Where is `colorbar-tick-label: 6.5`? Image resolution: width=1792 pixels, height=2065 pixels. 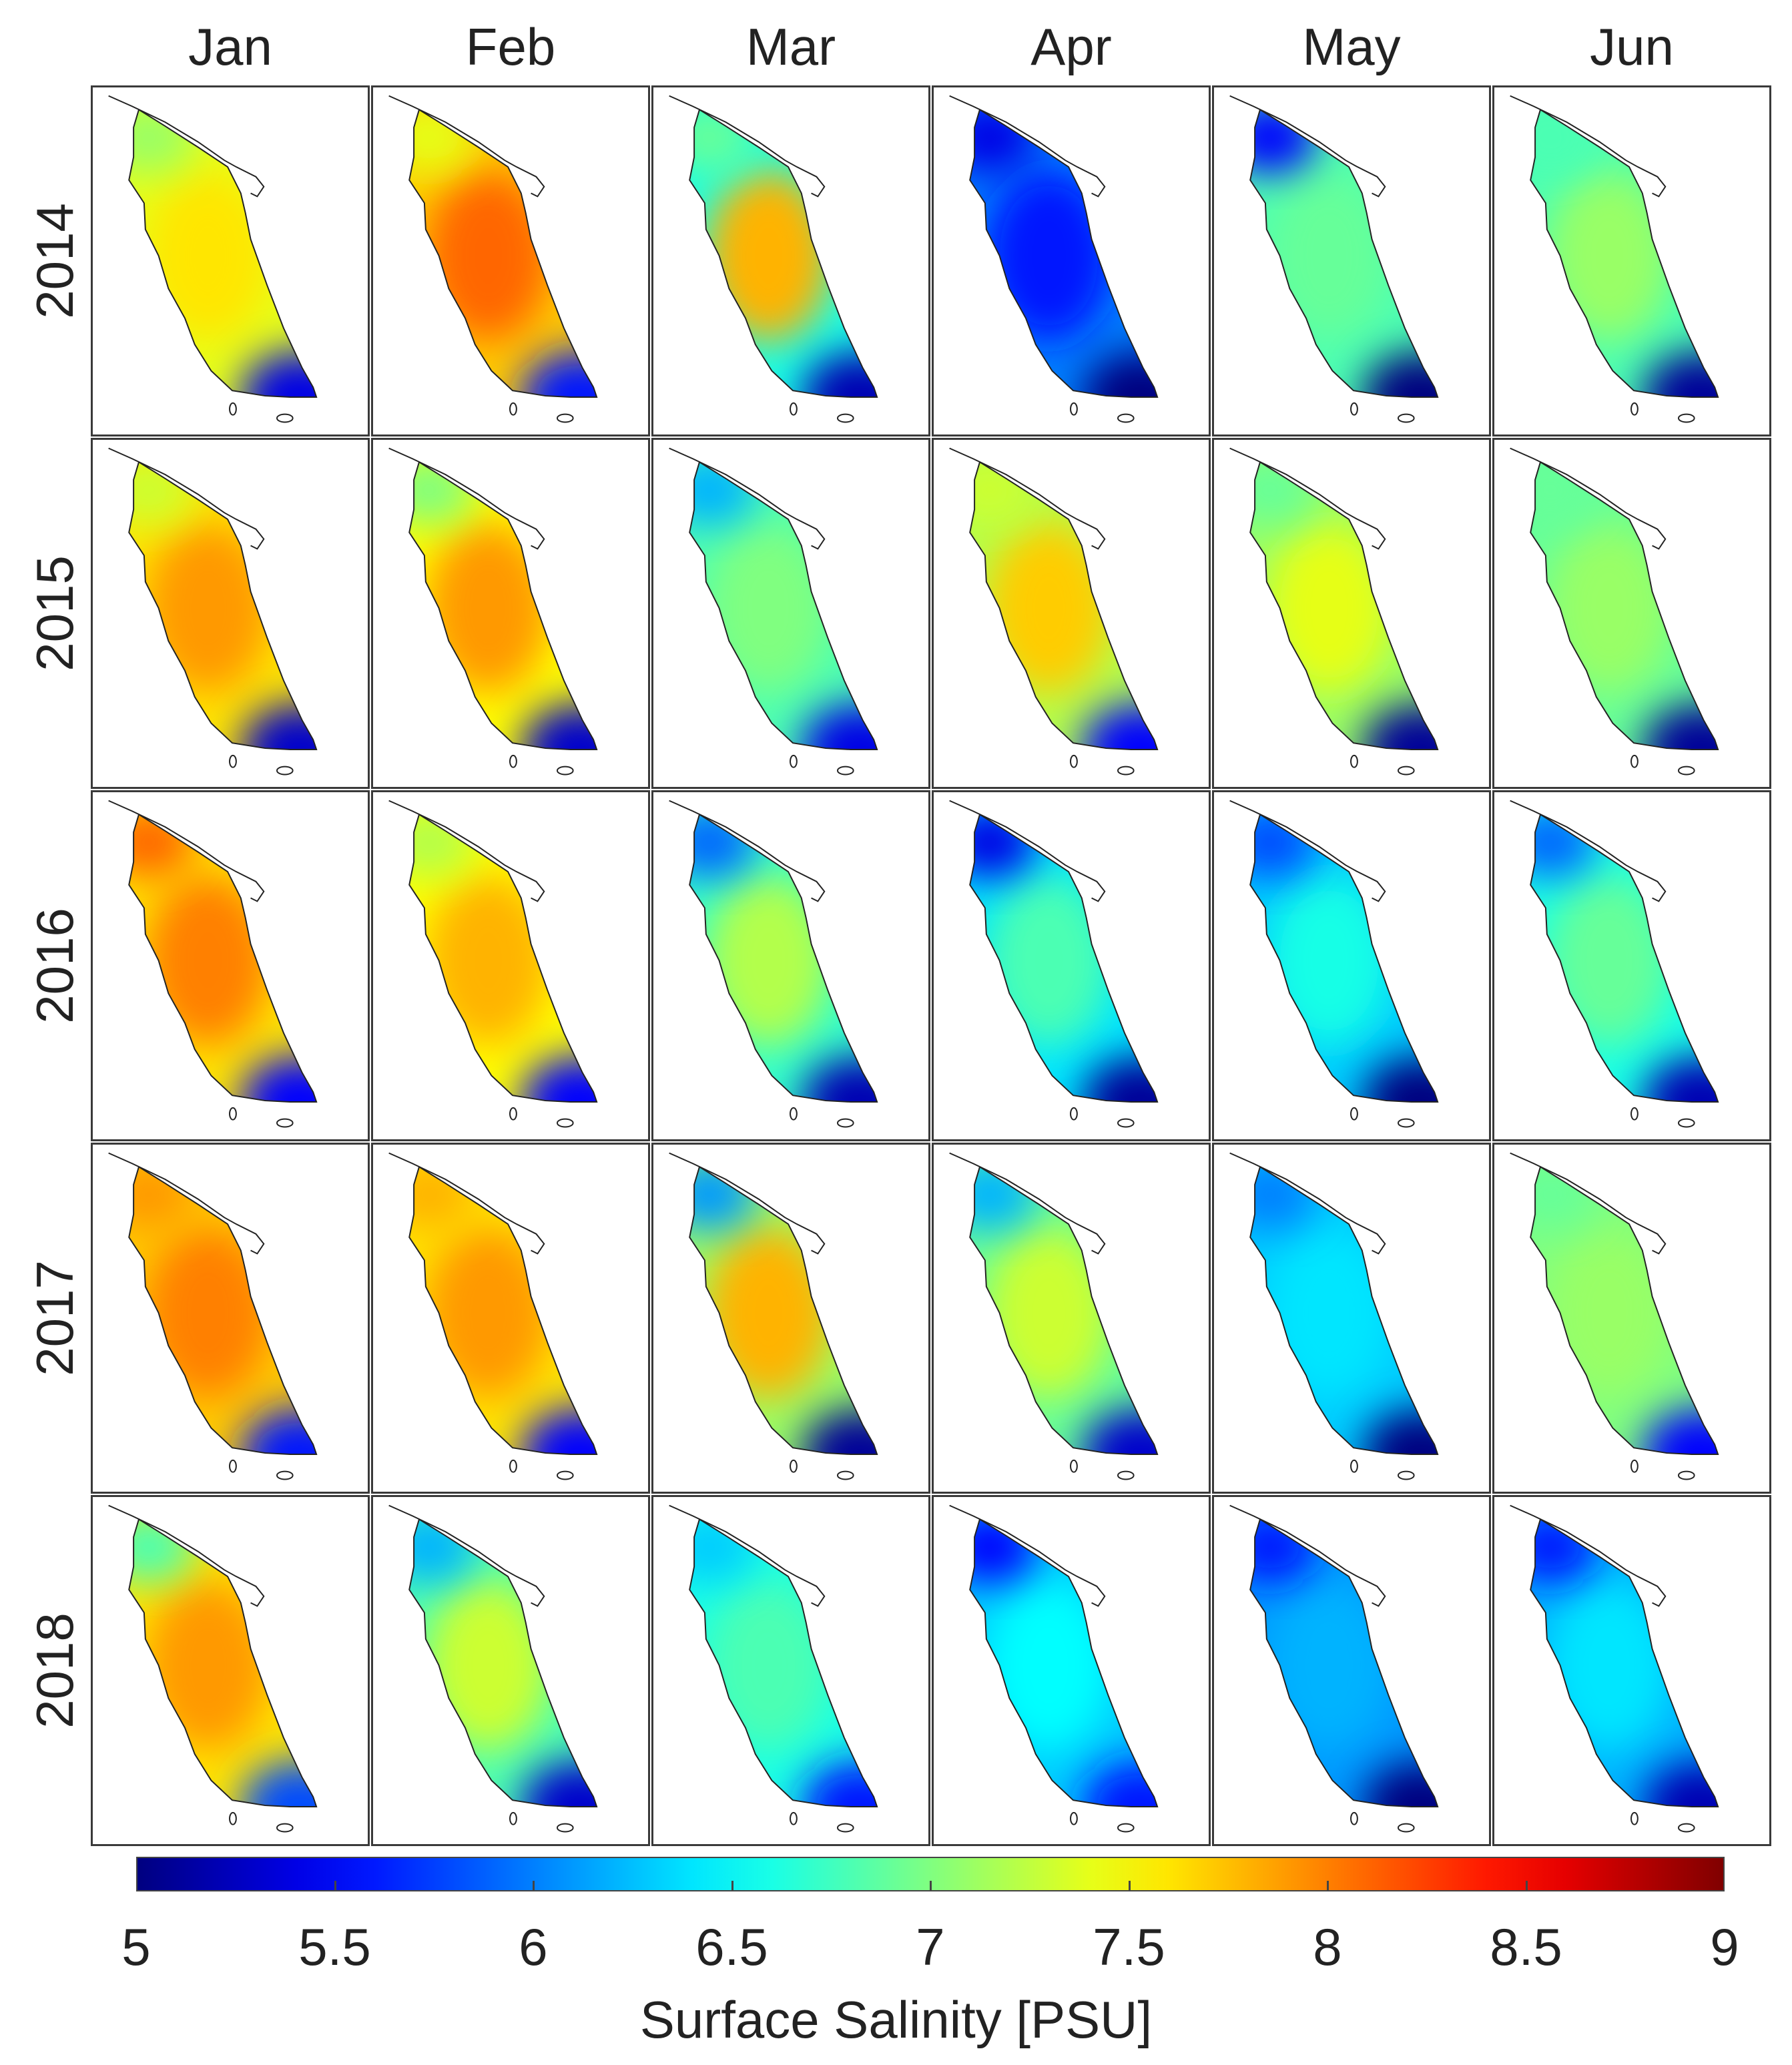
colorbar-tick-label: 6.5 is located at coordinates (731, 1946).